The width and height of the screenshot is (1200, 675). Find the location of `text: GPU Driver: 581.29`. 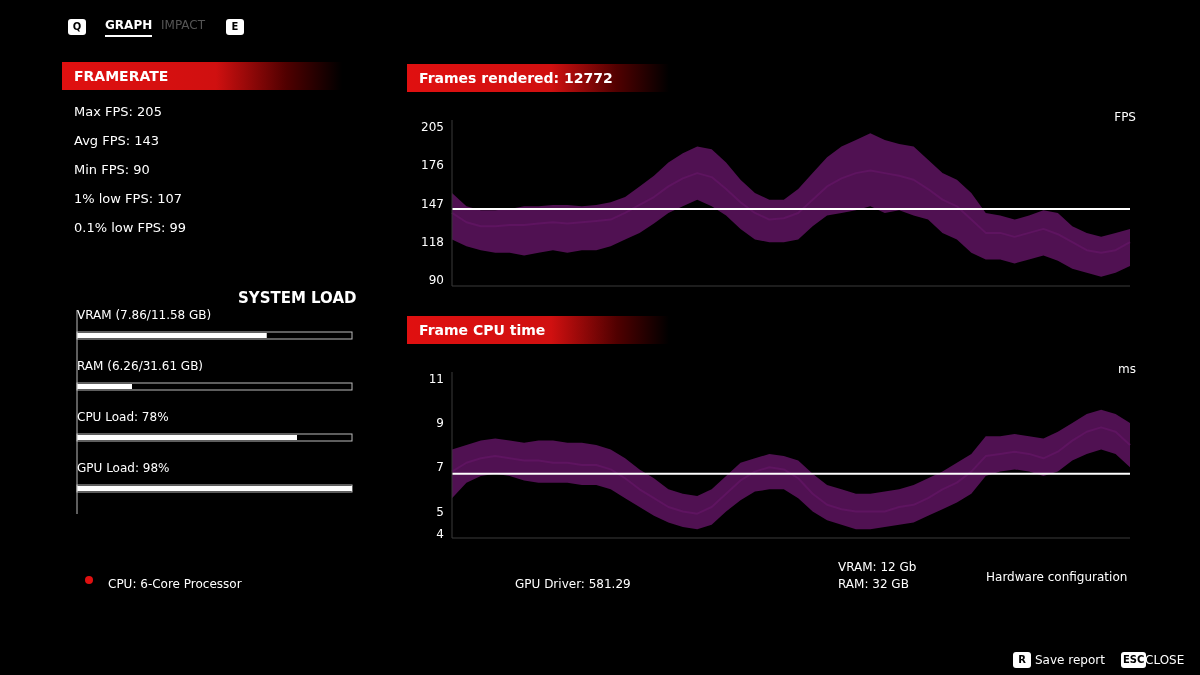

text: GPU Driver: 581.29 is located at coordinates (573, 584).